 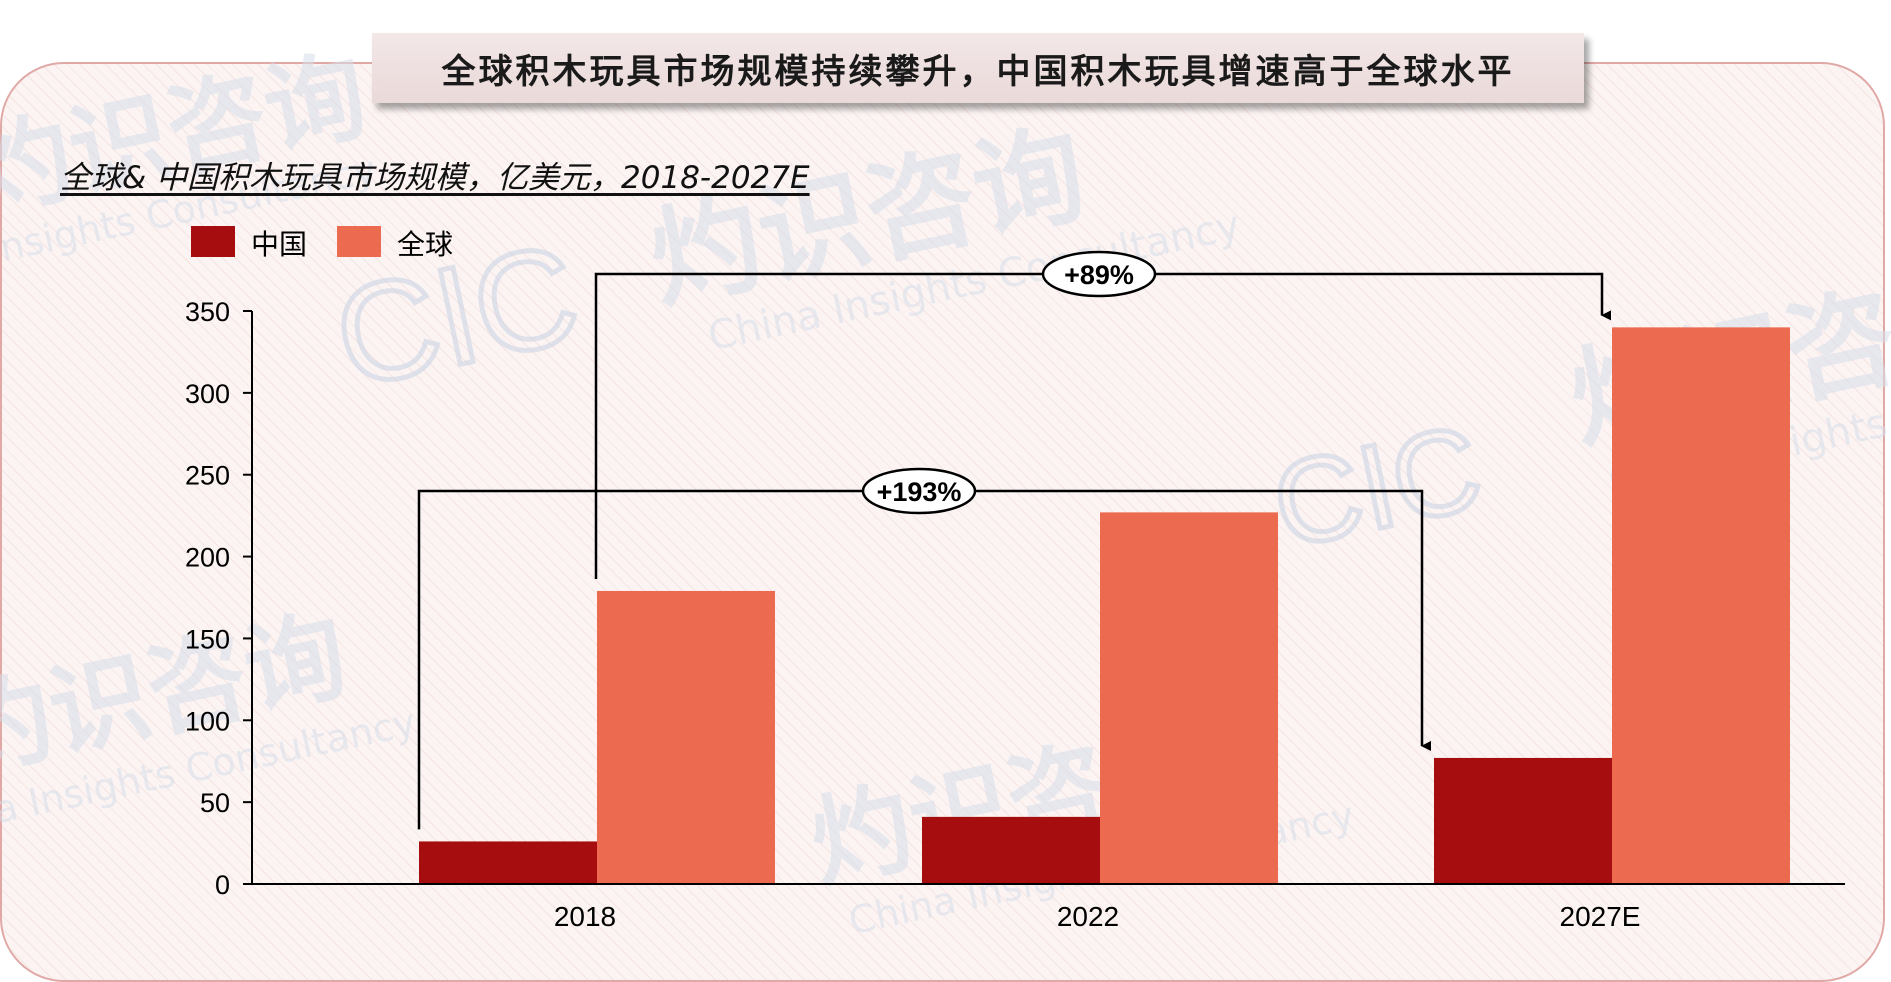 What do you see at coordinates (207, 721) in the screenshot?
I see `y-tick-label: 100` at bounding box center [207, 721].